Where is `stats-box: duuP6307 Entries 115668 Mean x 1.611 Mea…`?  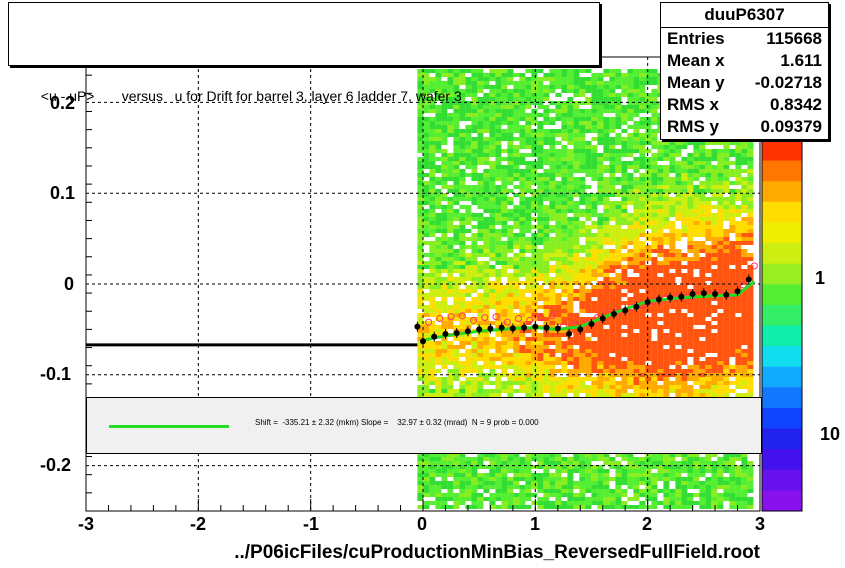
stats-box: duuP6307 Entries 115668 Mean x 1.611 Mea… is located at coordinates (744, 71).